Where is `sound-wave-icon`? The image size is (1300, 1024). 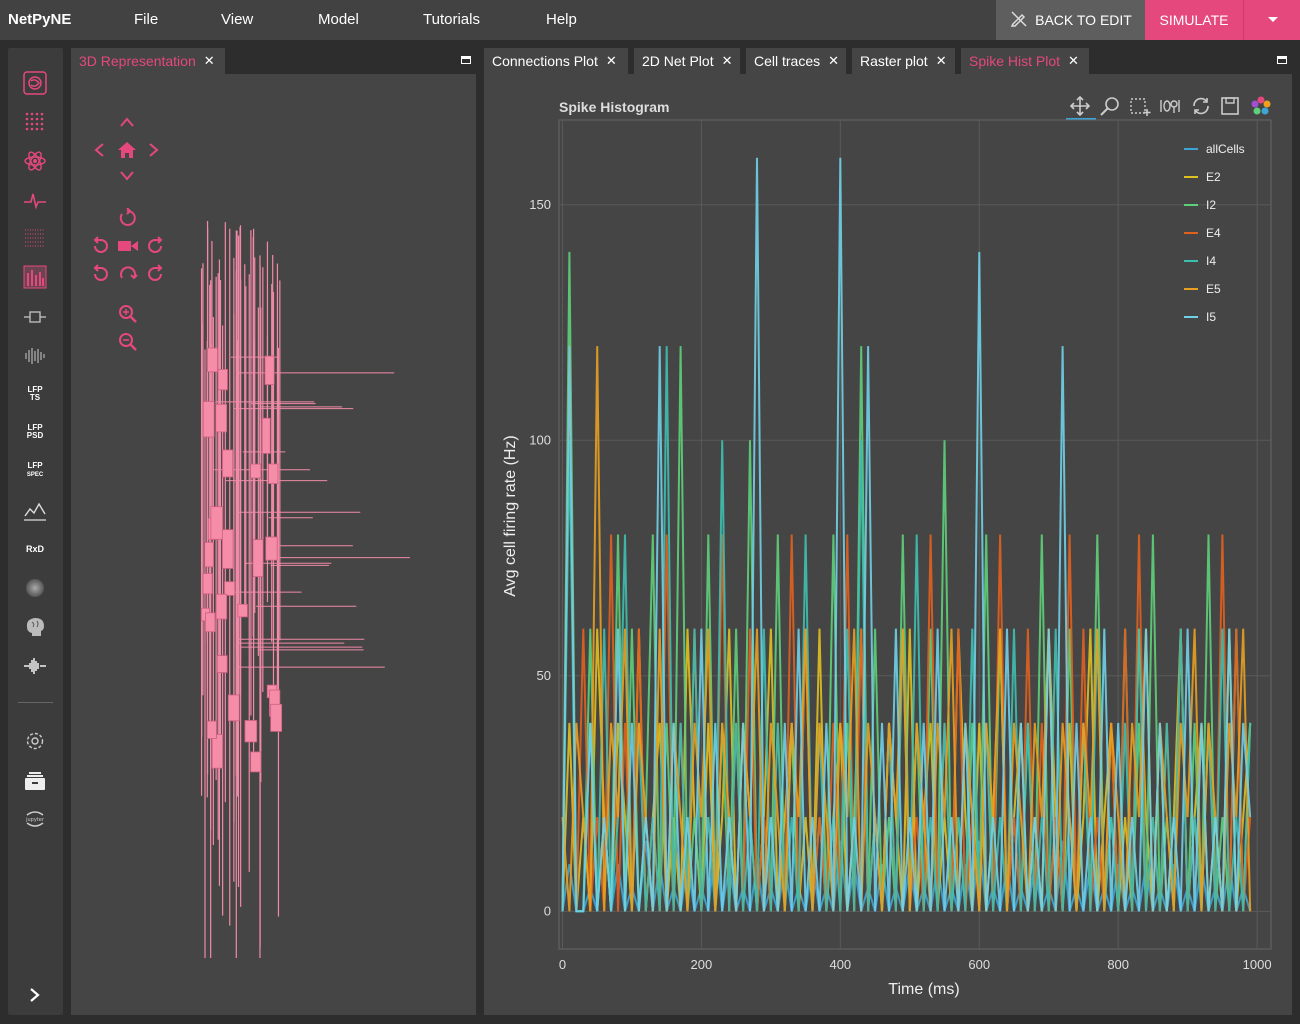
sound-wave-icon is located at coordinates (35, 666).